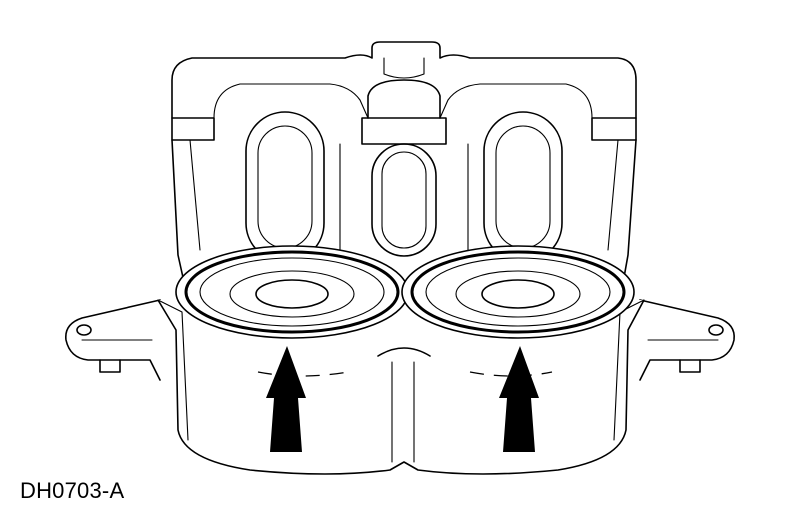  I want to click on left-piston, so click(292, 292).